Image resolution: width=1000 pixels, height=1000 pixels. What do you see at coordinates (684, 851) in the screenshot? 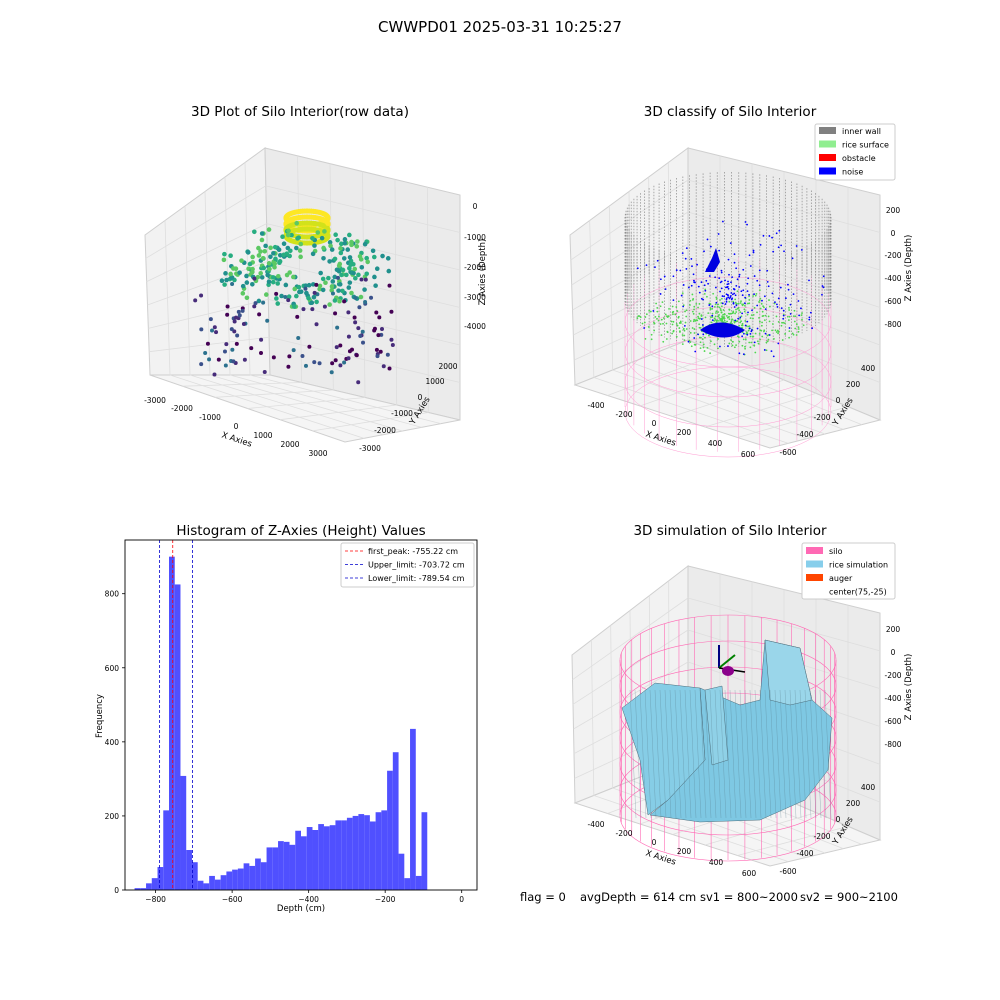
I see `p4-xtick-3: 200` at bounding box center [684, 851].